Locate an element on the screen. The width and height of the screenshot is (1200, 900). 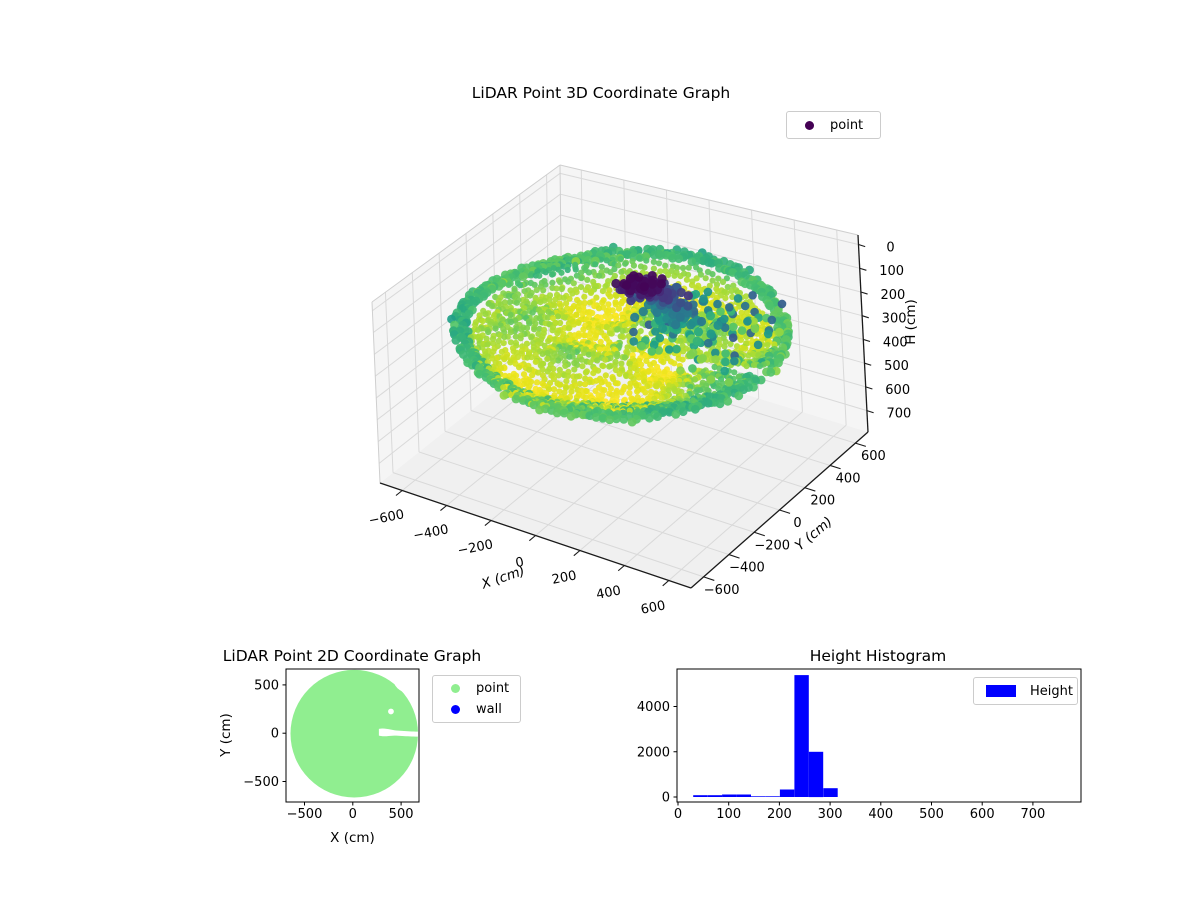
chart-hist-plot: 0 100 200 300 400 500 600 700 0 2000 4000 is located at coordinates (859, 745).